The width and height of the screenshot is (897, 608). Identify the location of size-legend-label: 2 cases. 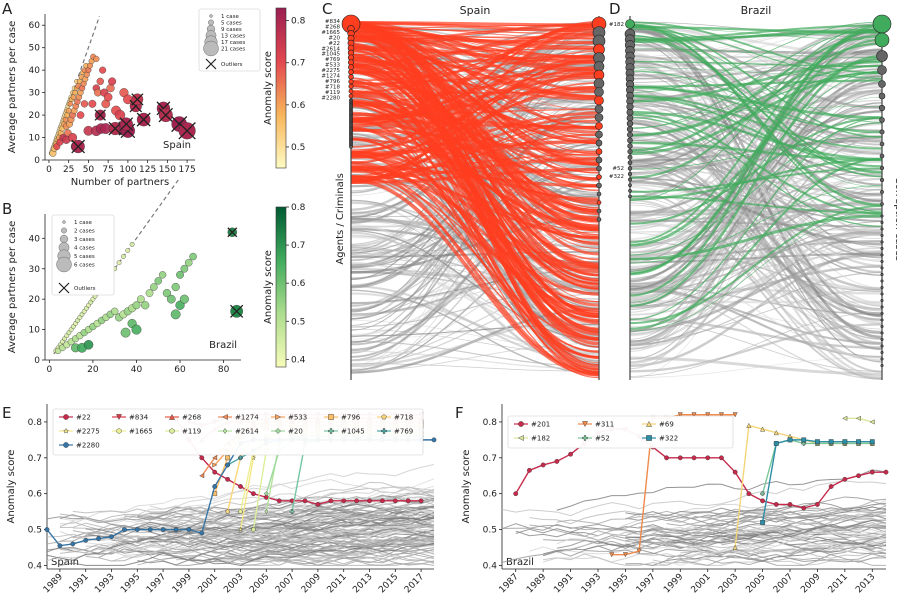
(84, 232).